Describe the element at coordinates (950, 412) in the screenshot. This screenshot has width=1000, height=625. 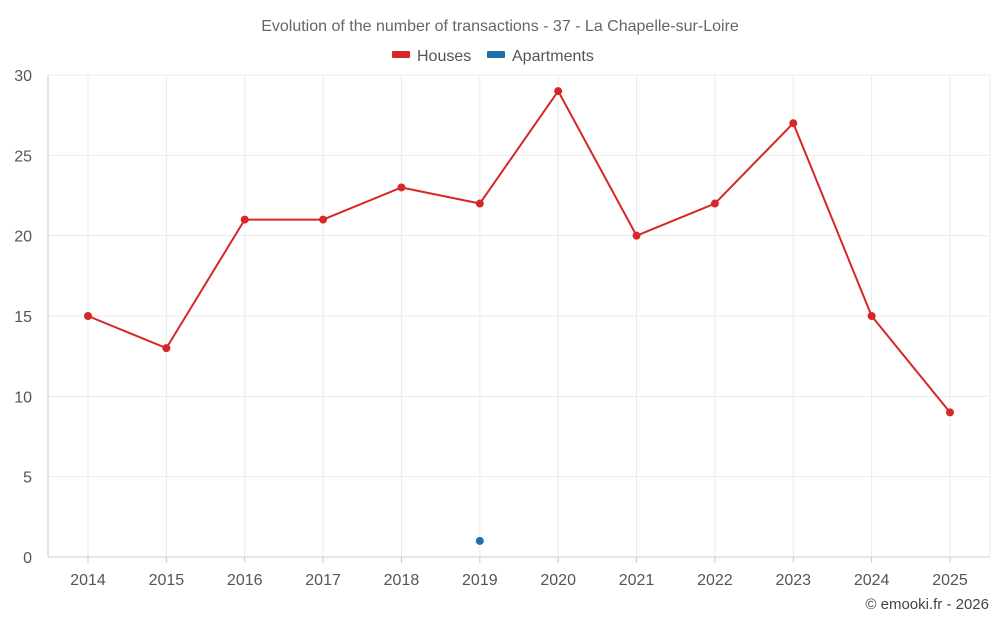
I see `data-point-houses-2025` at that location.